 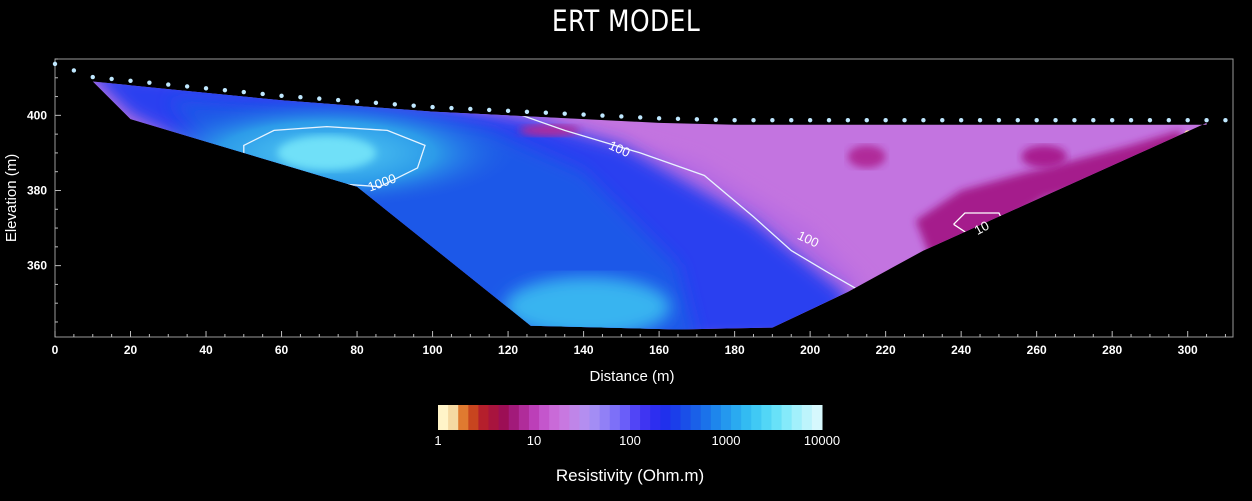 What do you see at coordinates (982, 228) in the screenshot?
I see `contour-label: 10` at bounding box center [982, 228].